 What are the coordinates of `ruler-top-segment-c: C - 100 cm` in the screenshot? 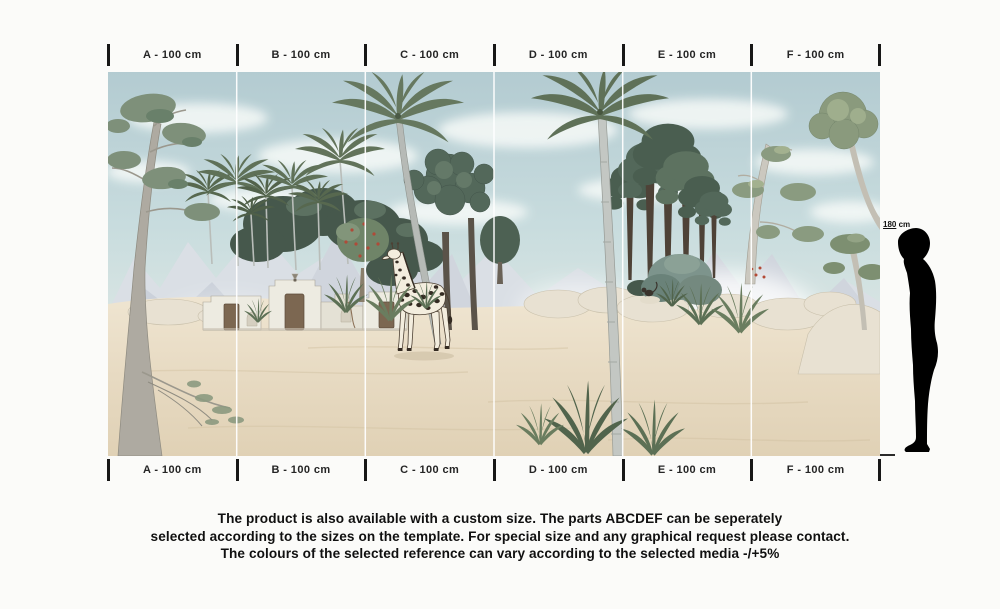 It's located at (429, 55).